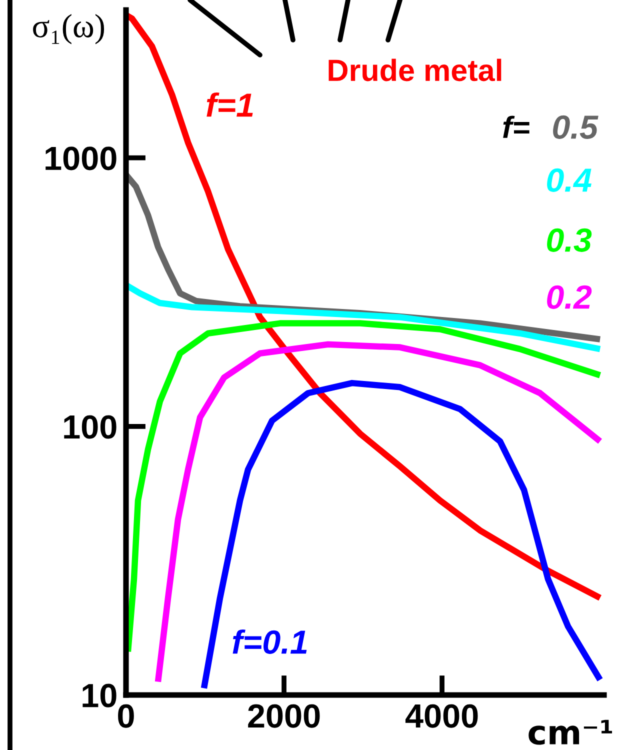 This screenshot has height=750, width=627. What do you see at coordinates (284, 716) in the screenshot?
I see `x-tick-label: 2000` at bounding box center [284, 716].